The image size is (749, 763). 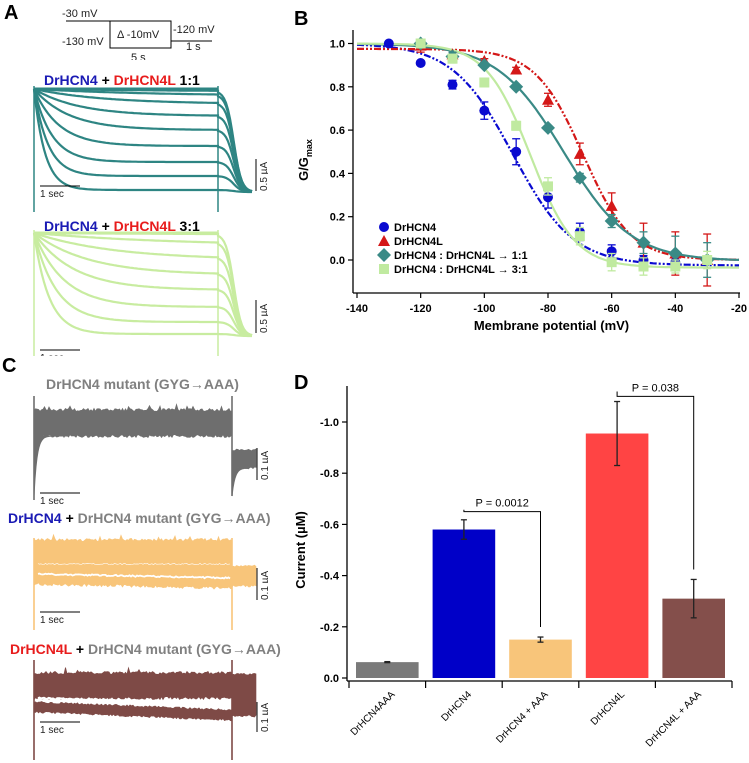 What do you see at coordinates (50, 466) in the screenshot?
I see `onset-transient` at bounding box center [50, 466].